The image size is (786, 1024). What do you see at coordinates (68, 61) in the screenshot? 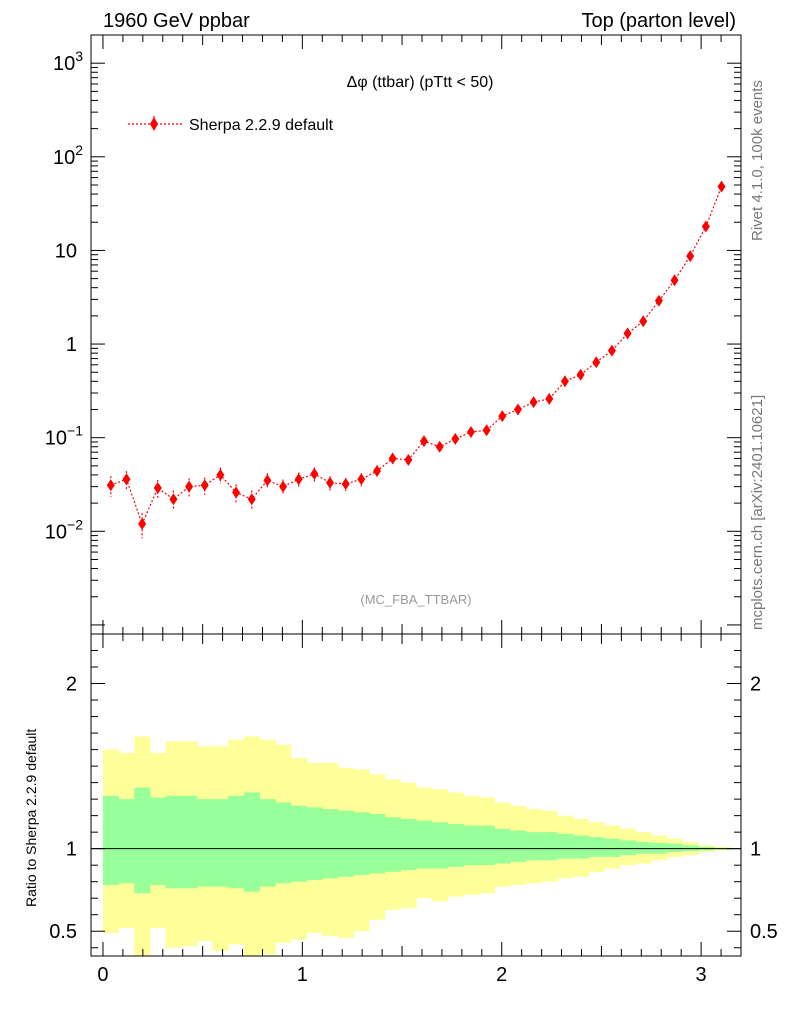
I see `y-tick-label: 10³` at bounding box center [68, 61].